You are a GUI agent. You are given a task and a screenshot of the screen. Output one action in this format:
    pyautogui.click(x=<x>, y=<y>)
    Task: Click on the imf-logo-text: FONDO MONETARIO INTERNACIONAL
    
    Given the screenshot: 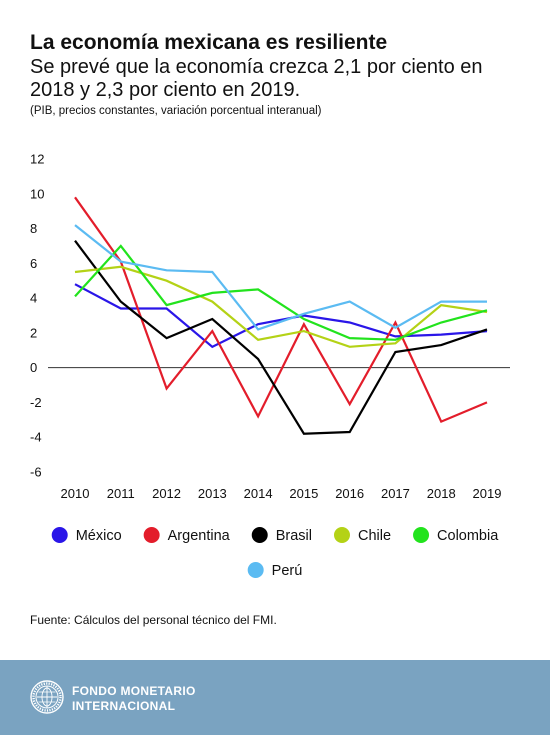 What is the action you would take?
    pyautogui.click(x=134, y=698)
    